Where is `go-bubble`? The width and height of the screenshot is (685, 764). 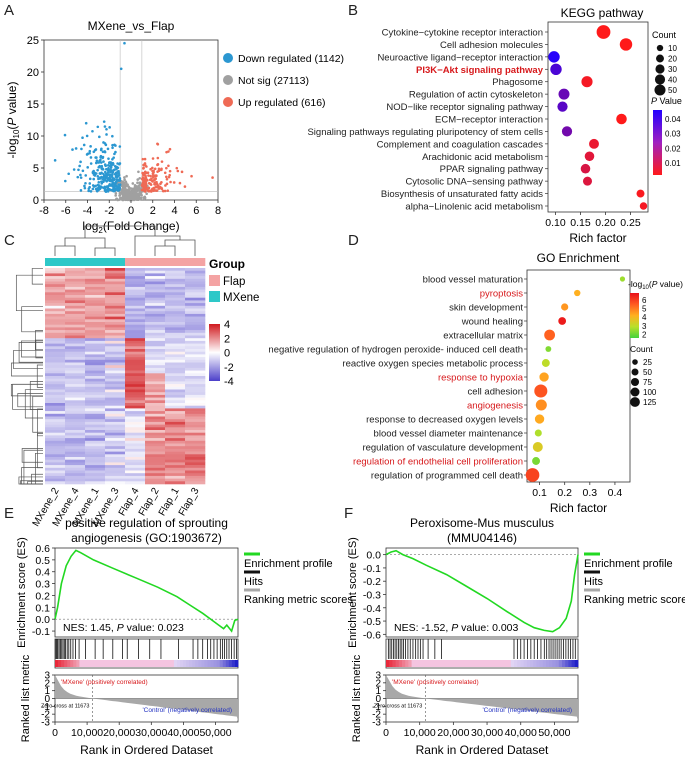
go-bubble is located at coordinates (550, 335).